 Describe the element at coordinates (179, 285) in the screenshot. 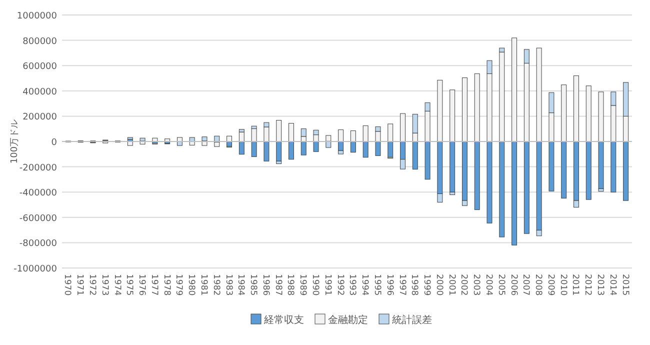

I see `x-tick-label: 1979` at that location.